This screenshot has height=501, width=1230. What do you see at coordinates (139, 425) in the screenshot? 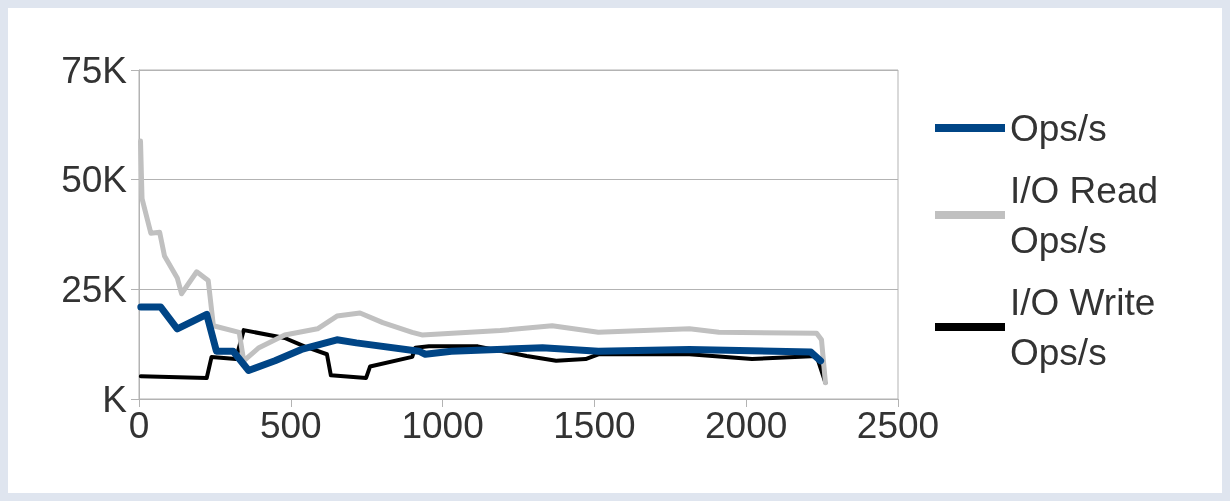
I see `x-tick-label: 0` at bounding box center [139, 425].